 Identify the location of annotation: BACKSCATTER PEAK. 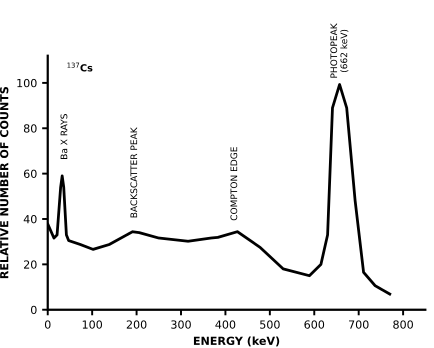
(134, 172).